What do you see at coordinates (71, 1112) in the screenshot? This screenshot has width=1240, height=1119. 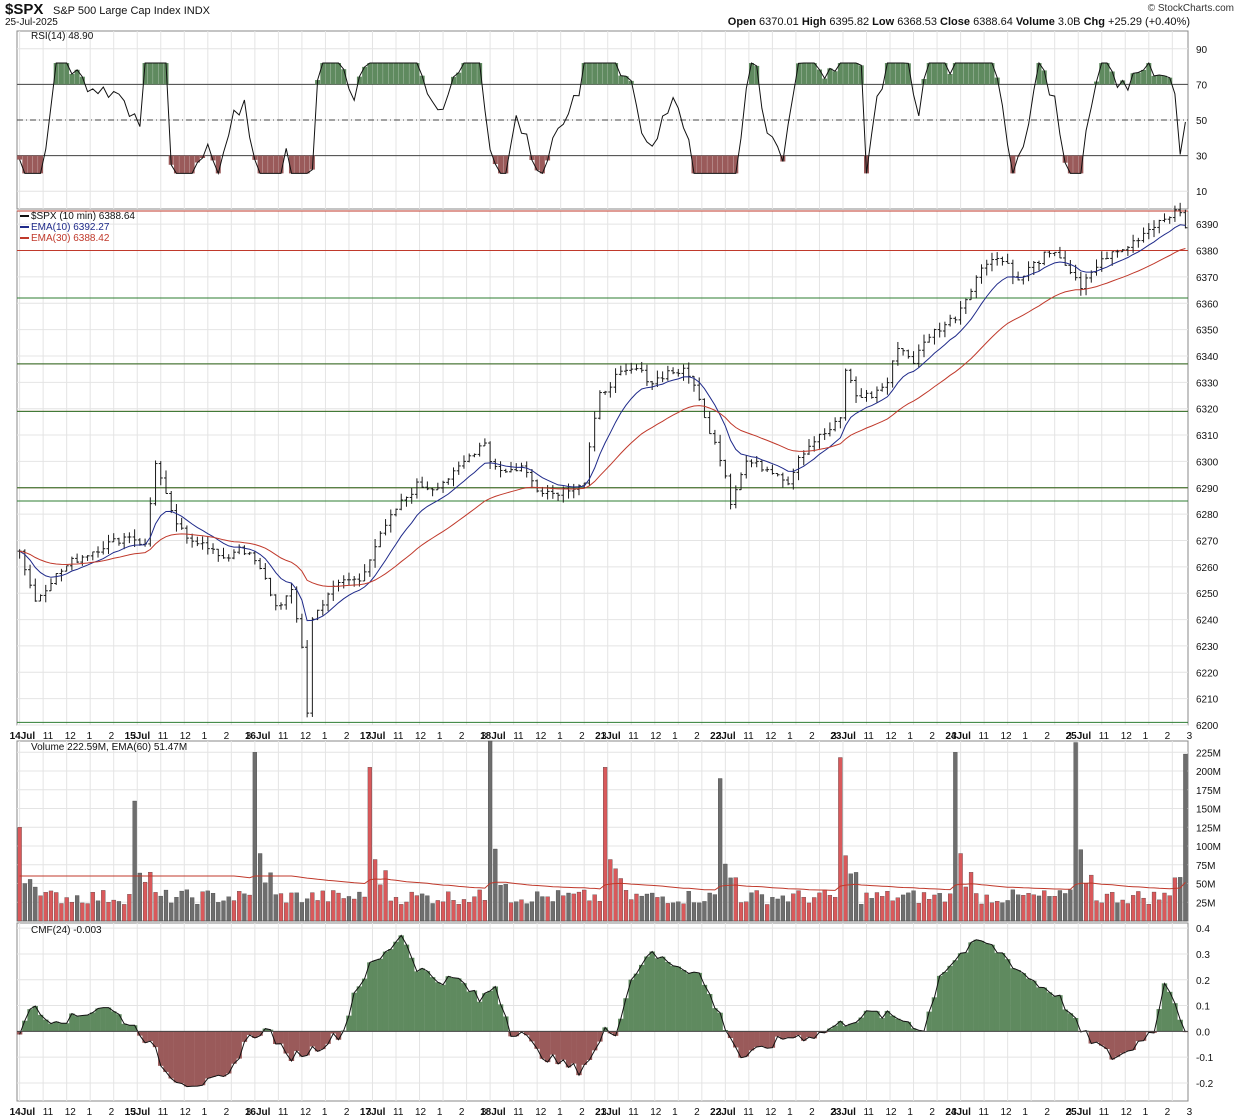 I see `cmf-xaxis-hour-label: 12` at bounding box center [71, 1112].